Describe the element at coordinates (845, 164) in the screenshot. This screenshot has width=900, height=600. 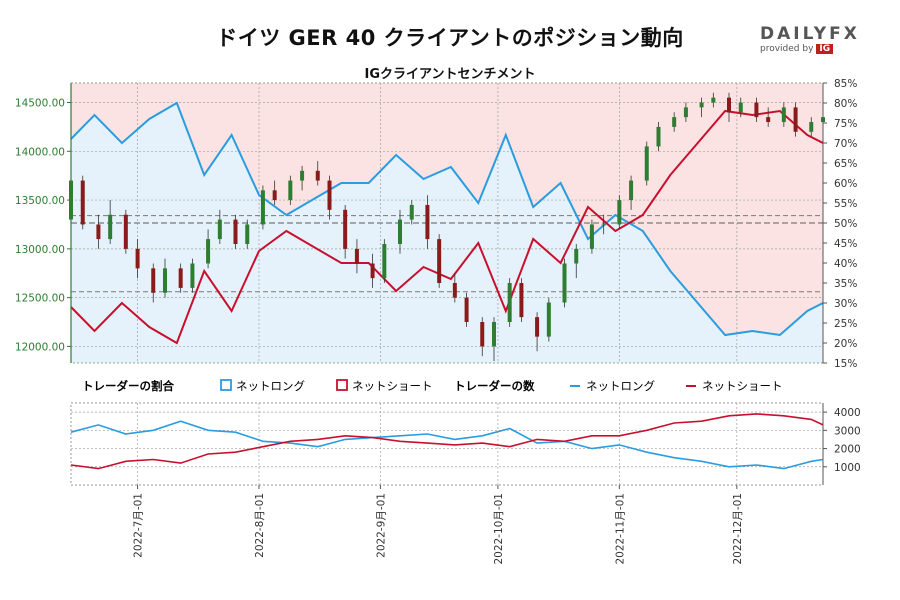
I see `percent-tick-label: 65%` at that location.